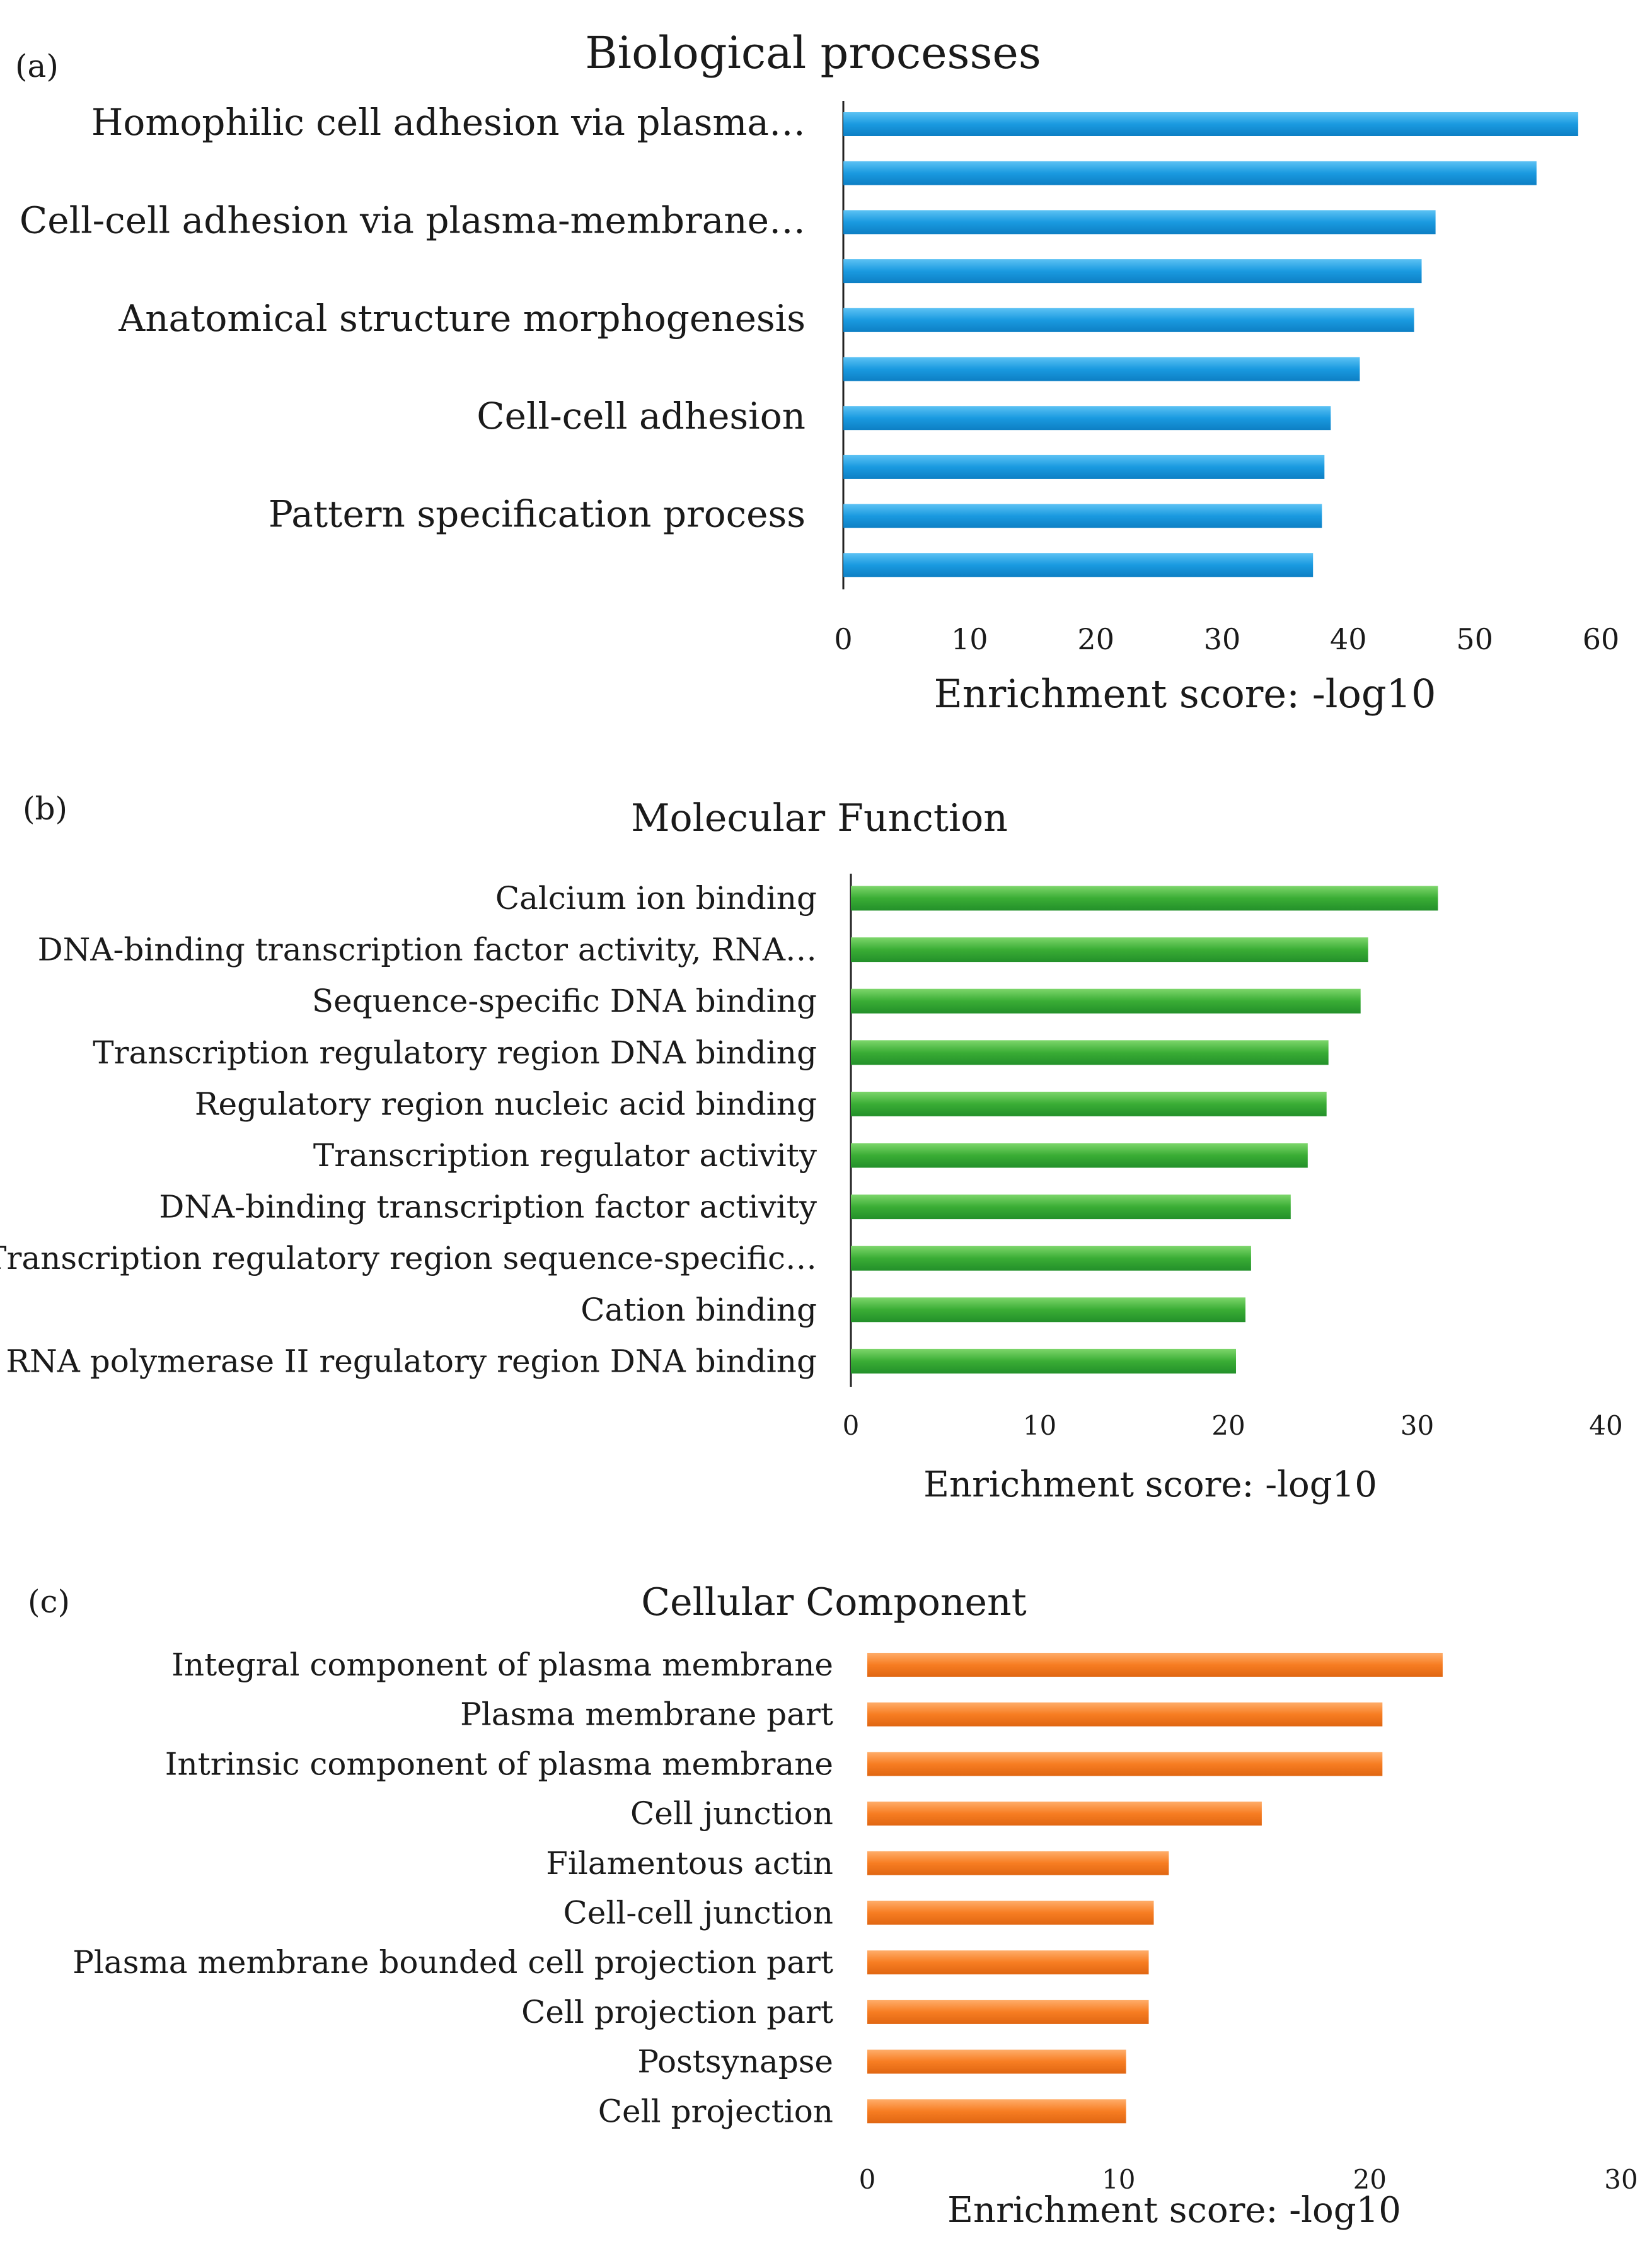 Image resolution: width=1652 pixels, height=2251 pixels. What do you see at coordinates (49, 1602) in the screenshot?
I see `panel-label: (c)` at bounding box center [49, 1602].